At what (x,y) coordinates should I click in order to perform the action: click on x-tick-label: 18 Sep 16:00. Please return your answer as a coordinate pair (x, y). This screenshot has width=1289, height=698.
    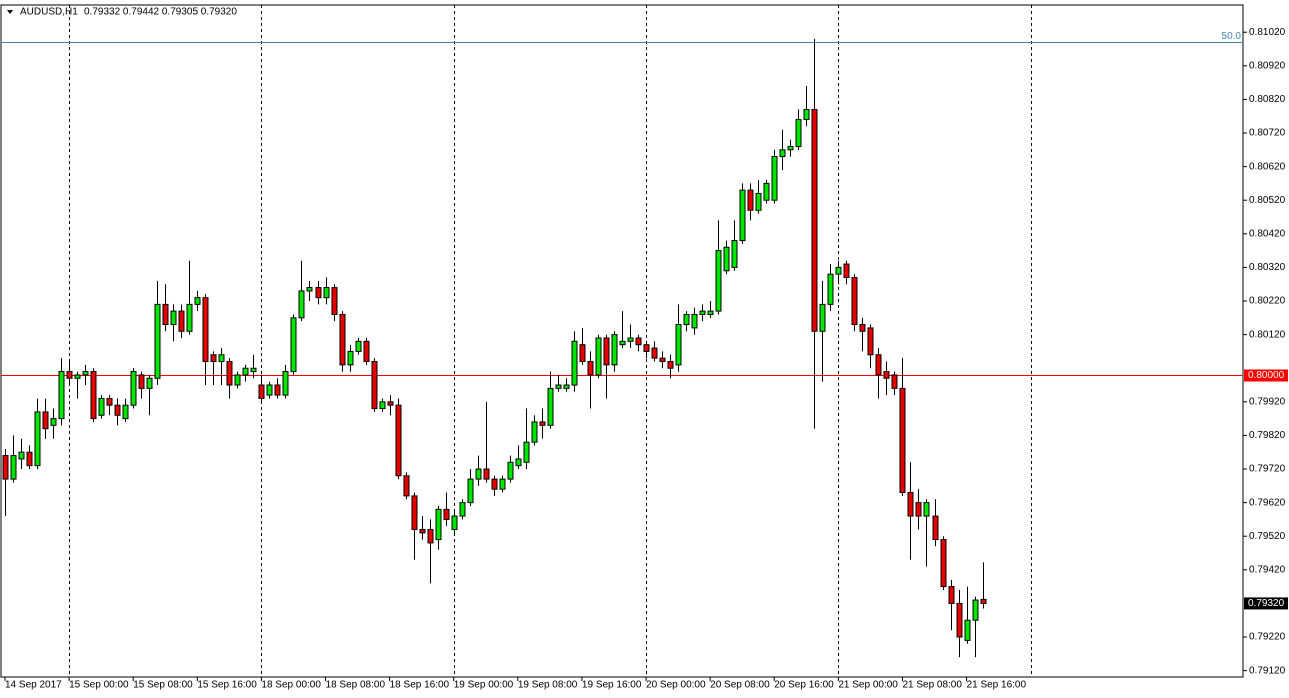
    Looking at the image, I should click on (420, 685).